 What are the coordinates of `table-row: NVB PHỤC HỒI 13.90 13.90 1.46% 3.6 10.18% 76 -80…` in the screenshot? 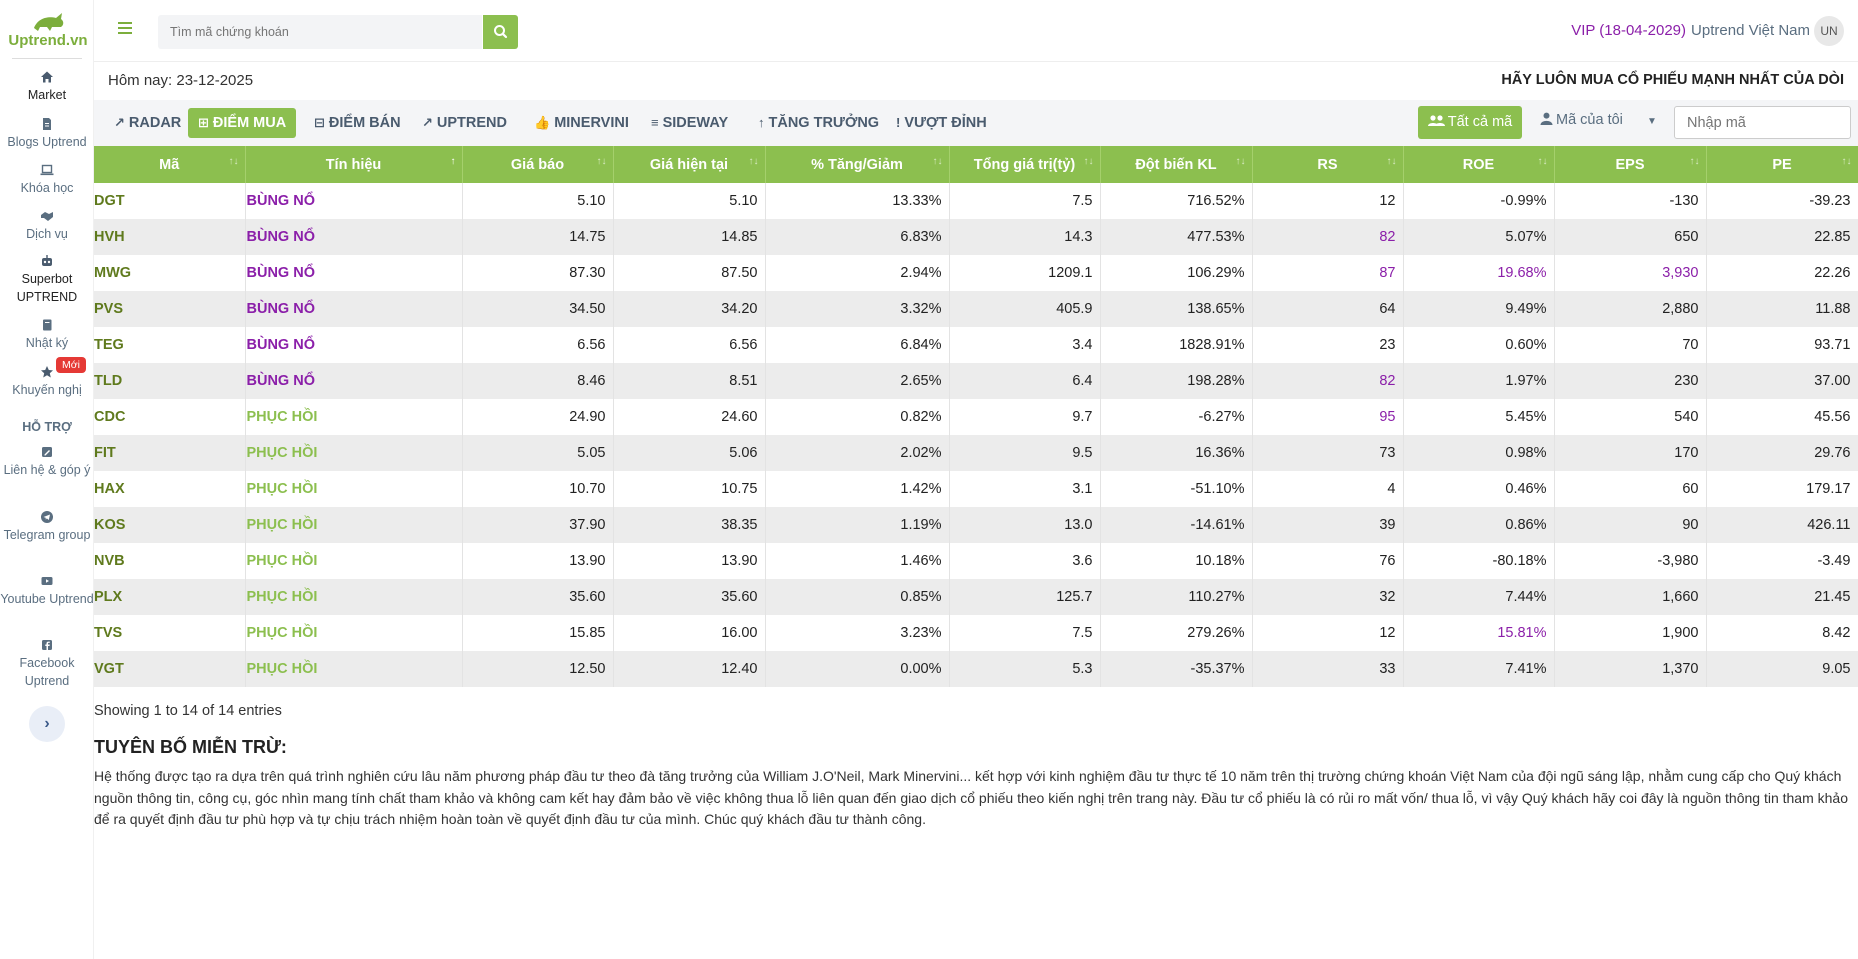 It's located at (976, 561).